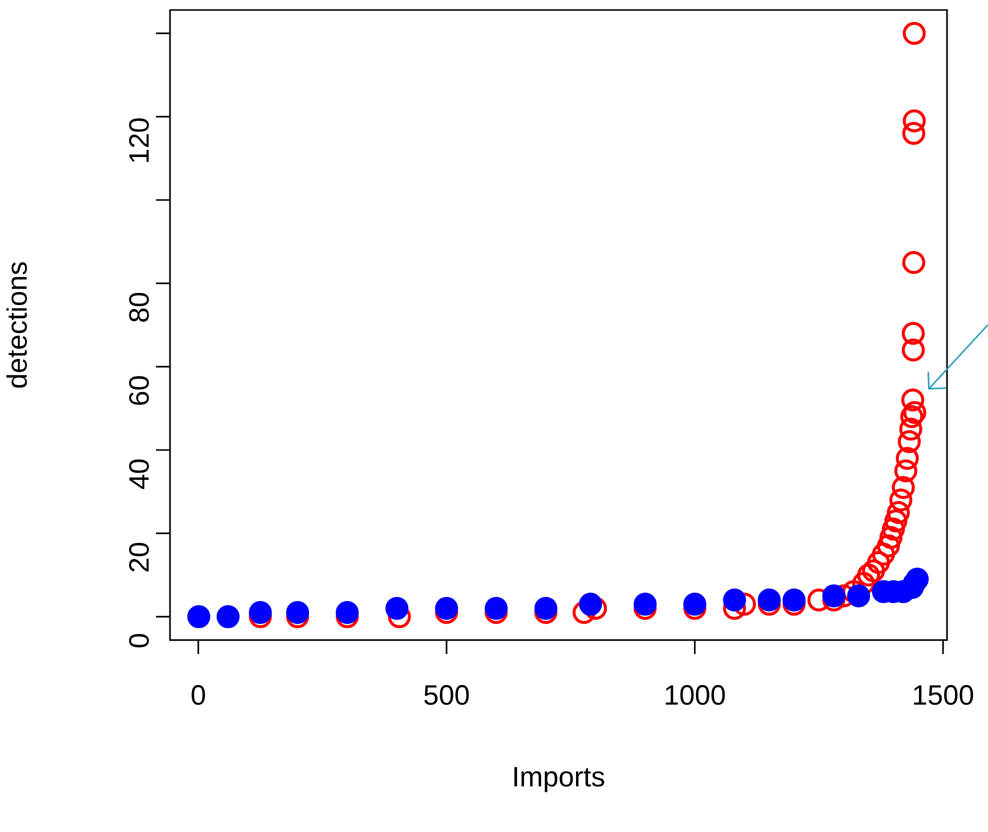  What do you see at coordinates (559, 779) in the screenshot?
I see `x-axis-title: Imports` at bounding box center [559, 779].